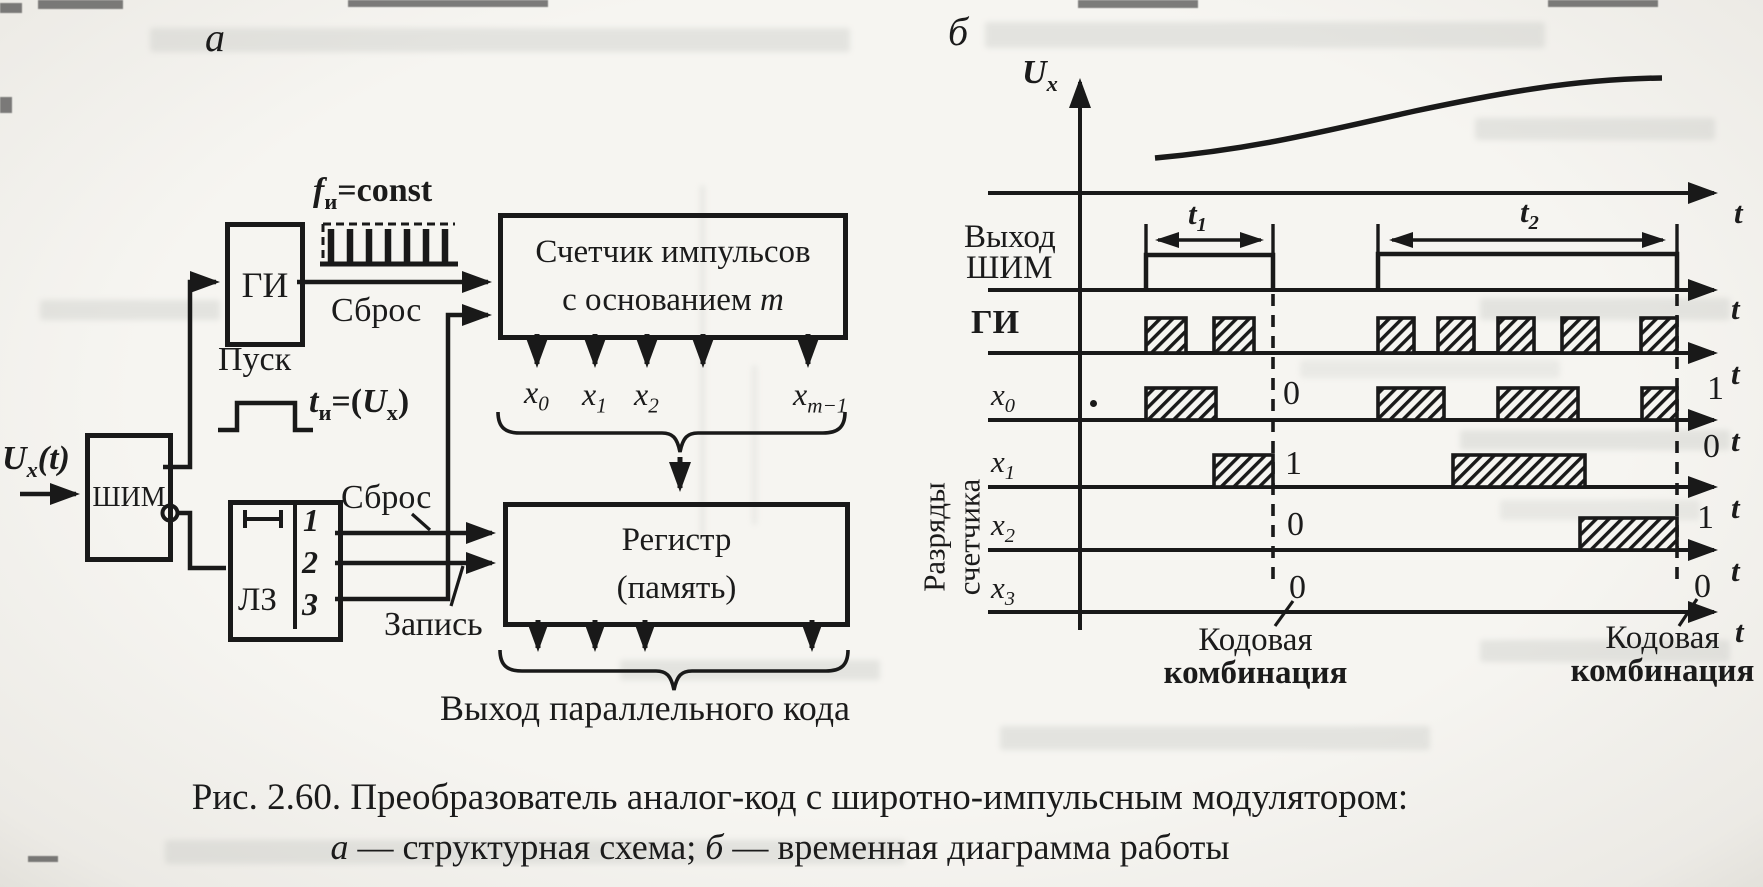 This screenshot has width=1763, height=887. What do you see at coordinates (255, 359) in the screenshot?
I see `start-label: Пуск` at bounding box center [255, 359].